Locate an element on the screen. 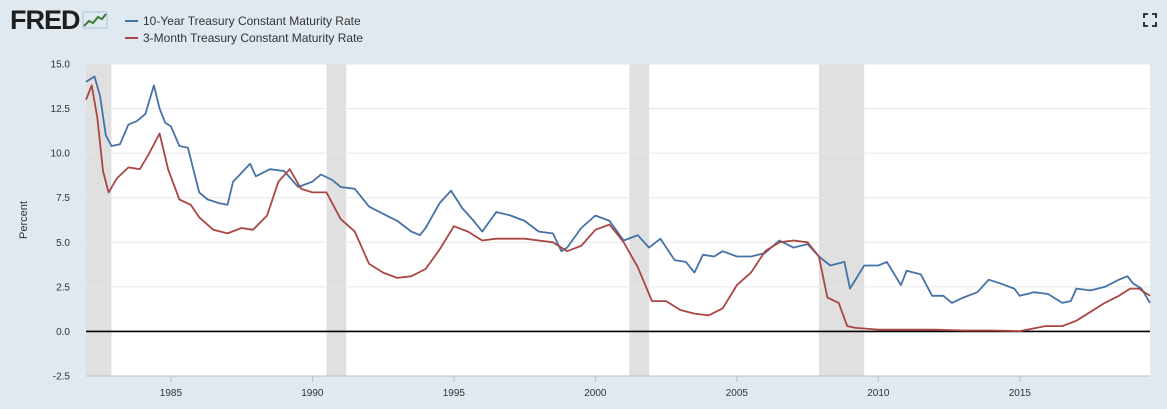  y-tick-label: -2.5 is located at coordinates (62, 377).